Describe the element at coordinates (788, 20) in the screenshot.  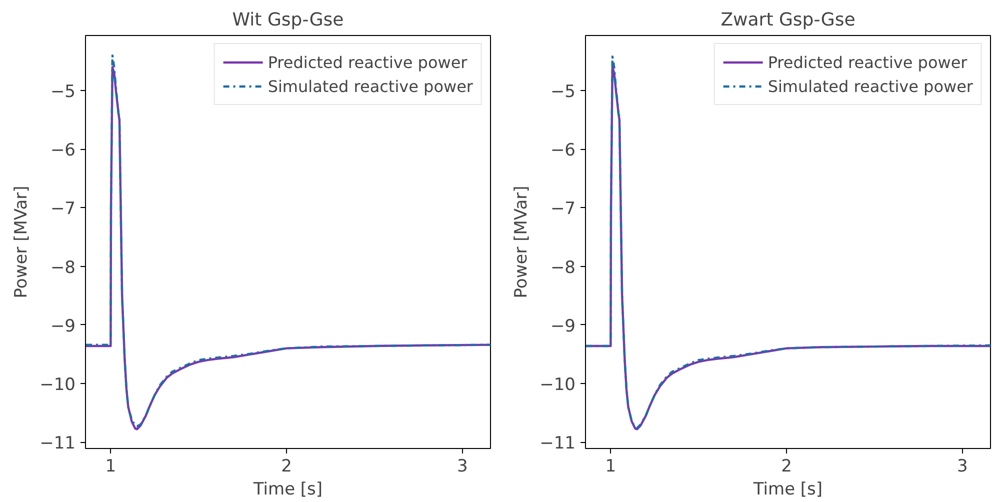
I see `chart-title: Zwart Gsp-Gse` at that location.